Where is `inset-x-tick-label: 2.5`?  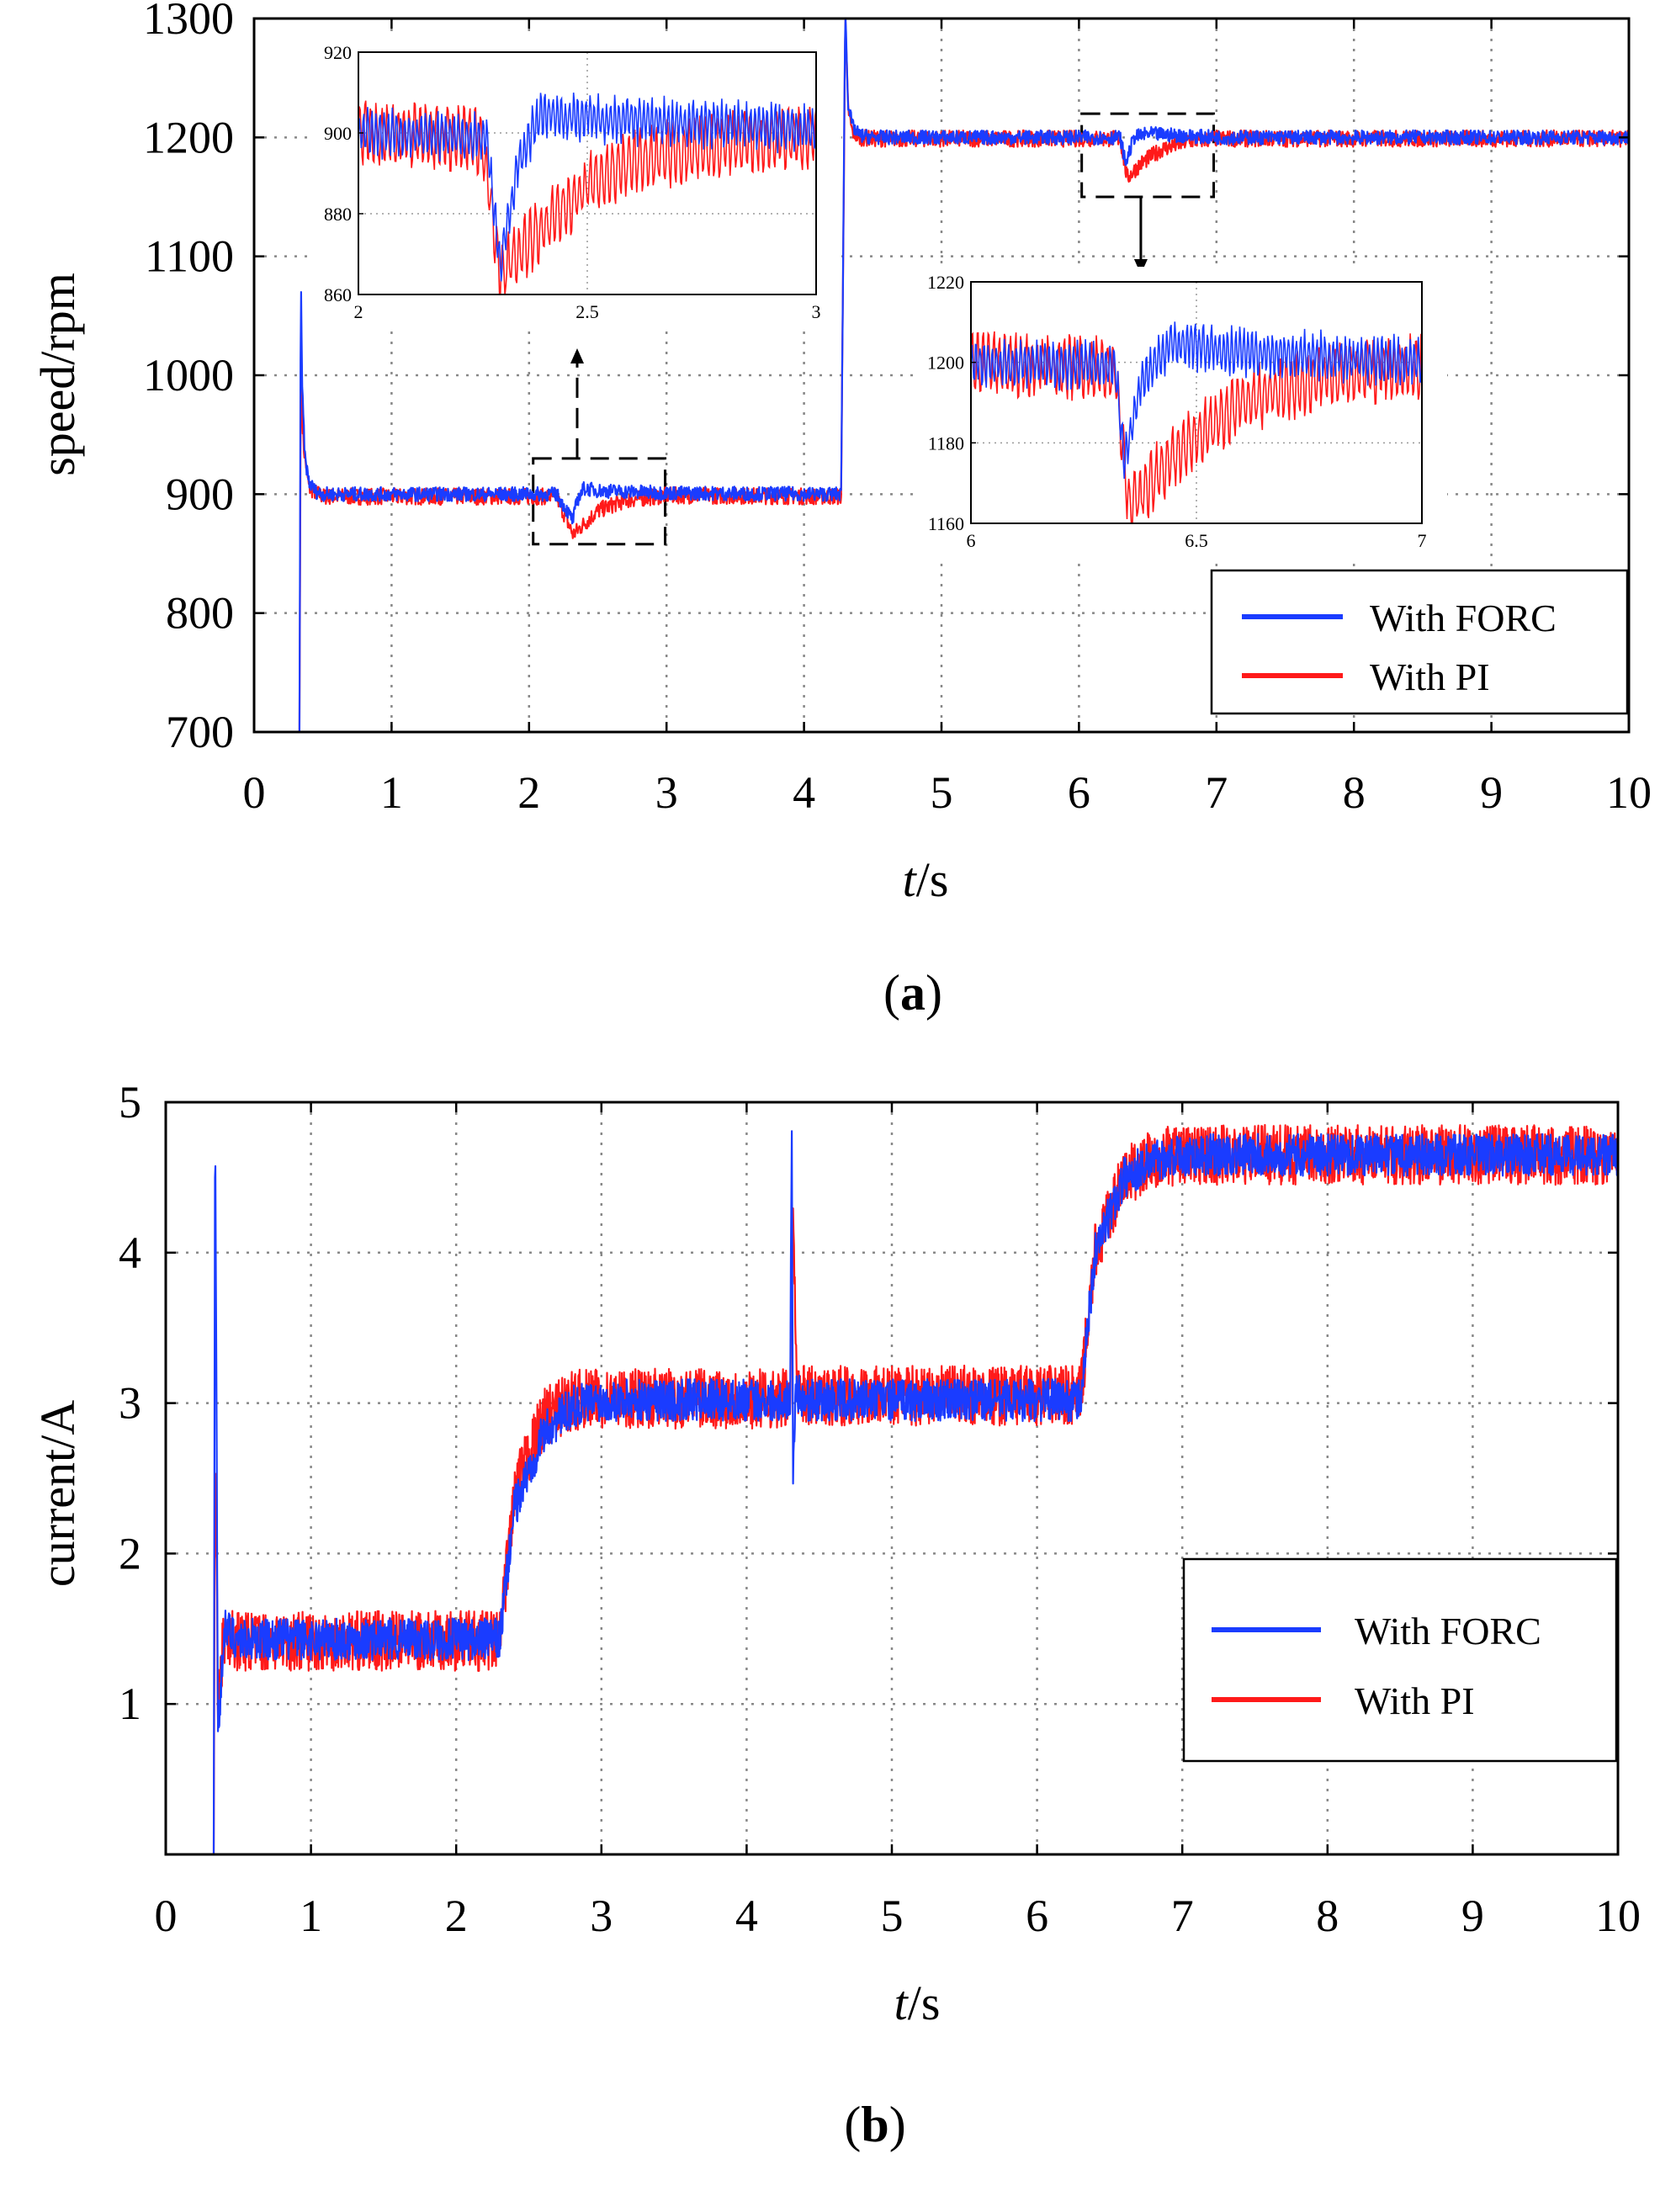 inset-x-tick-label: 2.5 is located at coordinates (587, 311).